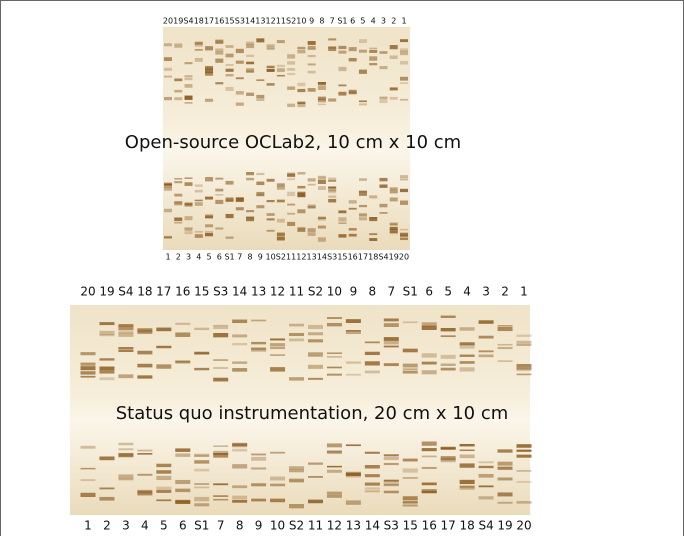  Describe the element at coordinates (391, 292) in the screenshot. I see `lane-label: 7` at that location.